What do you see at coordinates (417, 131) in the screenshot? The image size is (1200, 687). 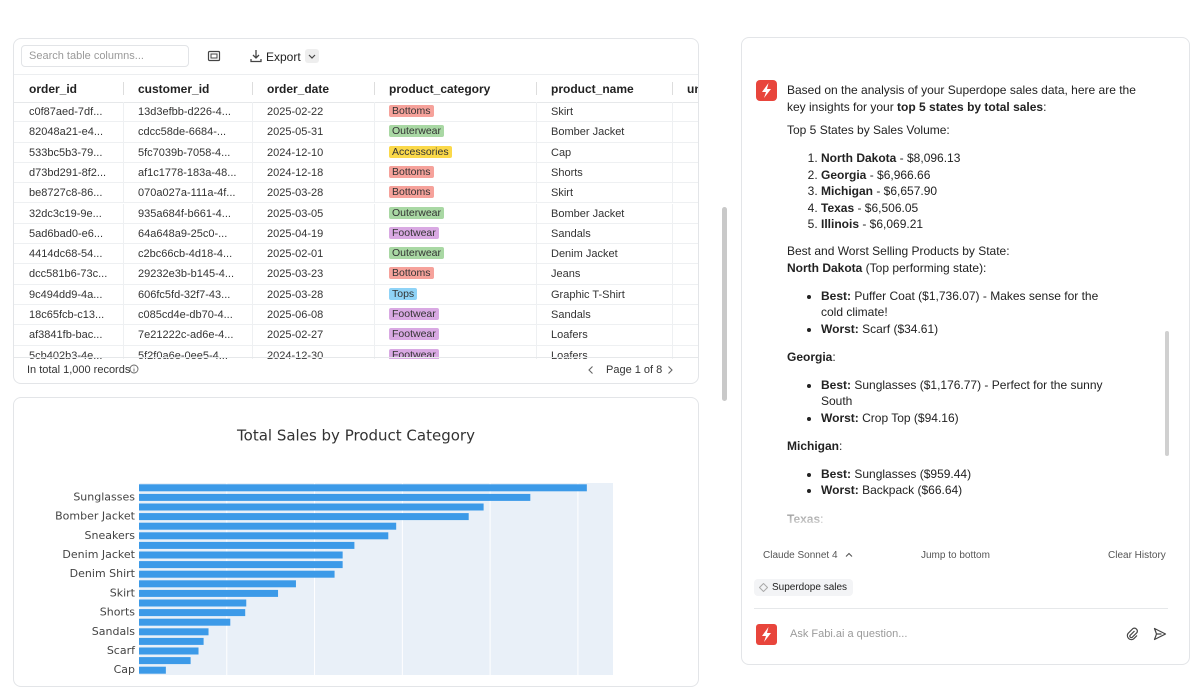 I see `cell: Outerwear` at bounding box center [417, 131].